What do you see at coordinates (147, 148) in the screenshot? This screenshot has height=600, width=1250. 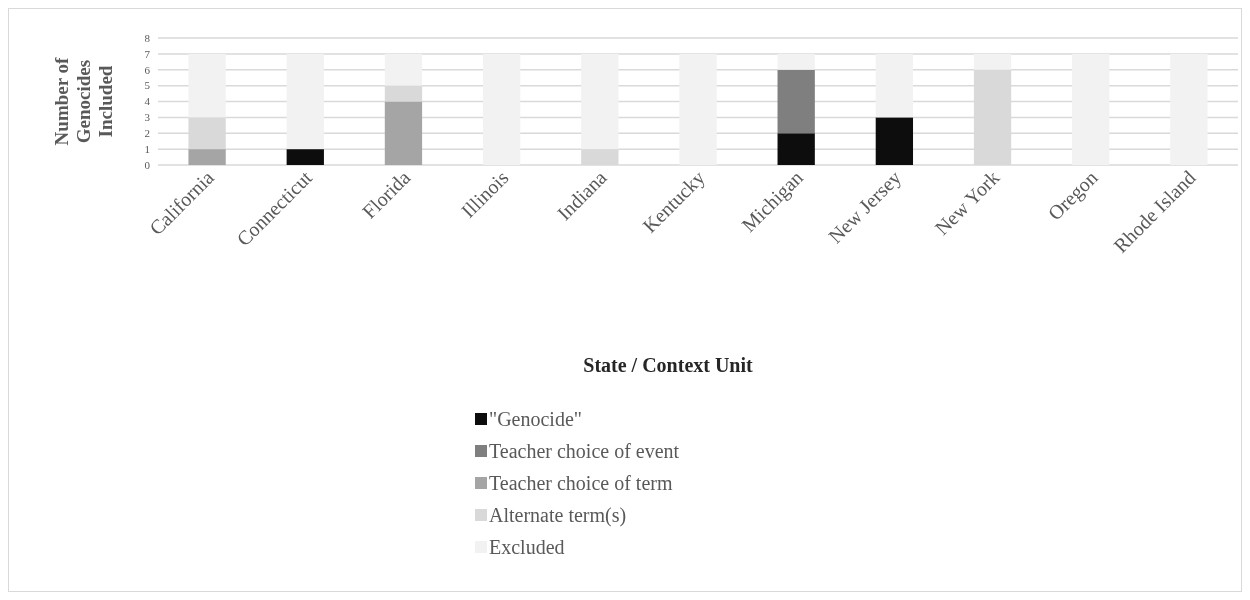 I see `y-tick-label: 1` at bounding box center [147, 148].